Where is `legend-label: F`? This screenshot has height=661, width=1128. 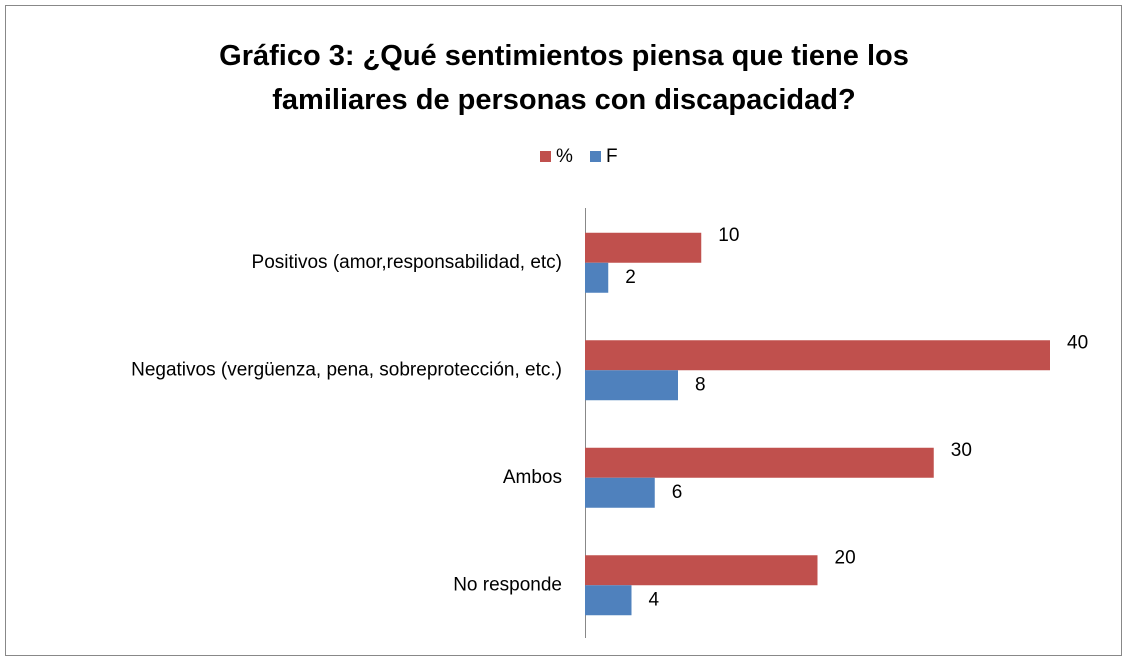 legend-label: F is located at coordinates (612, 156).